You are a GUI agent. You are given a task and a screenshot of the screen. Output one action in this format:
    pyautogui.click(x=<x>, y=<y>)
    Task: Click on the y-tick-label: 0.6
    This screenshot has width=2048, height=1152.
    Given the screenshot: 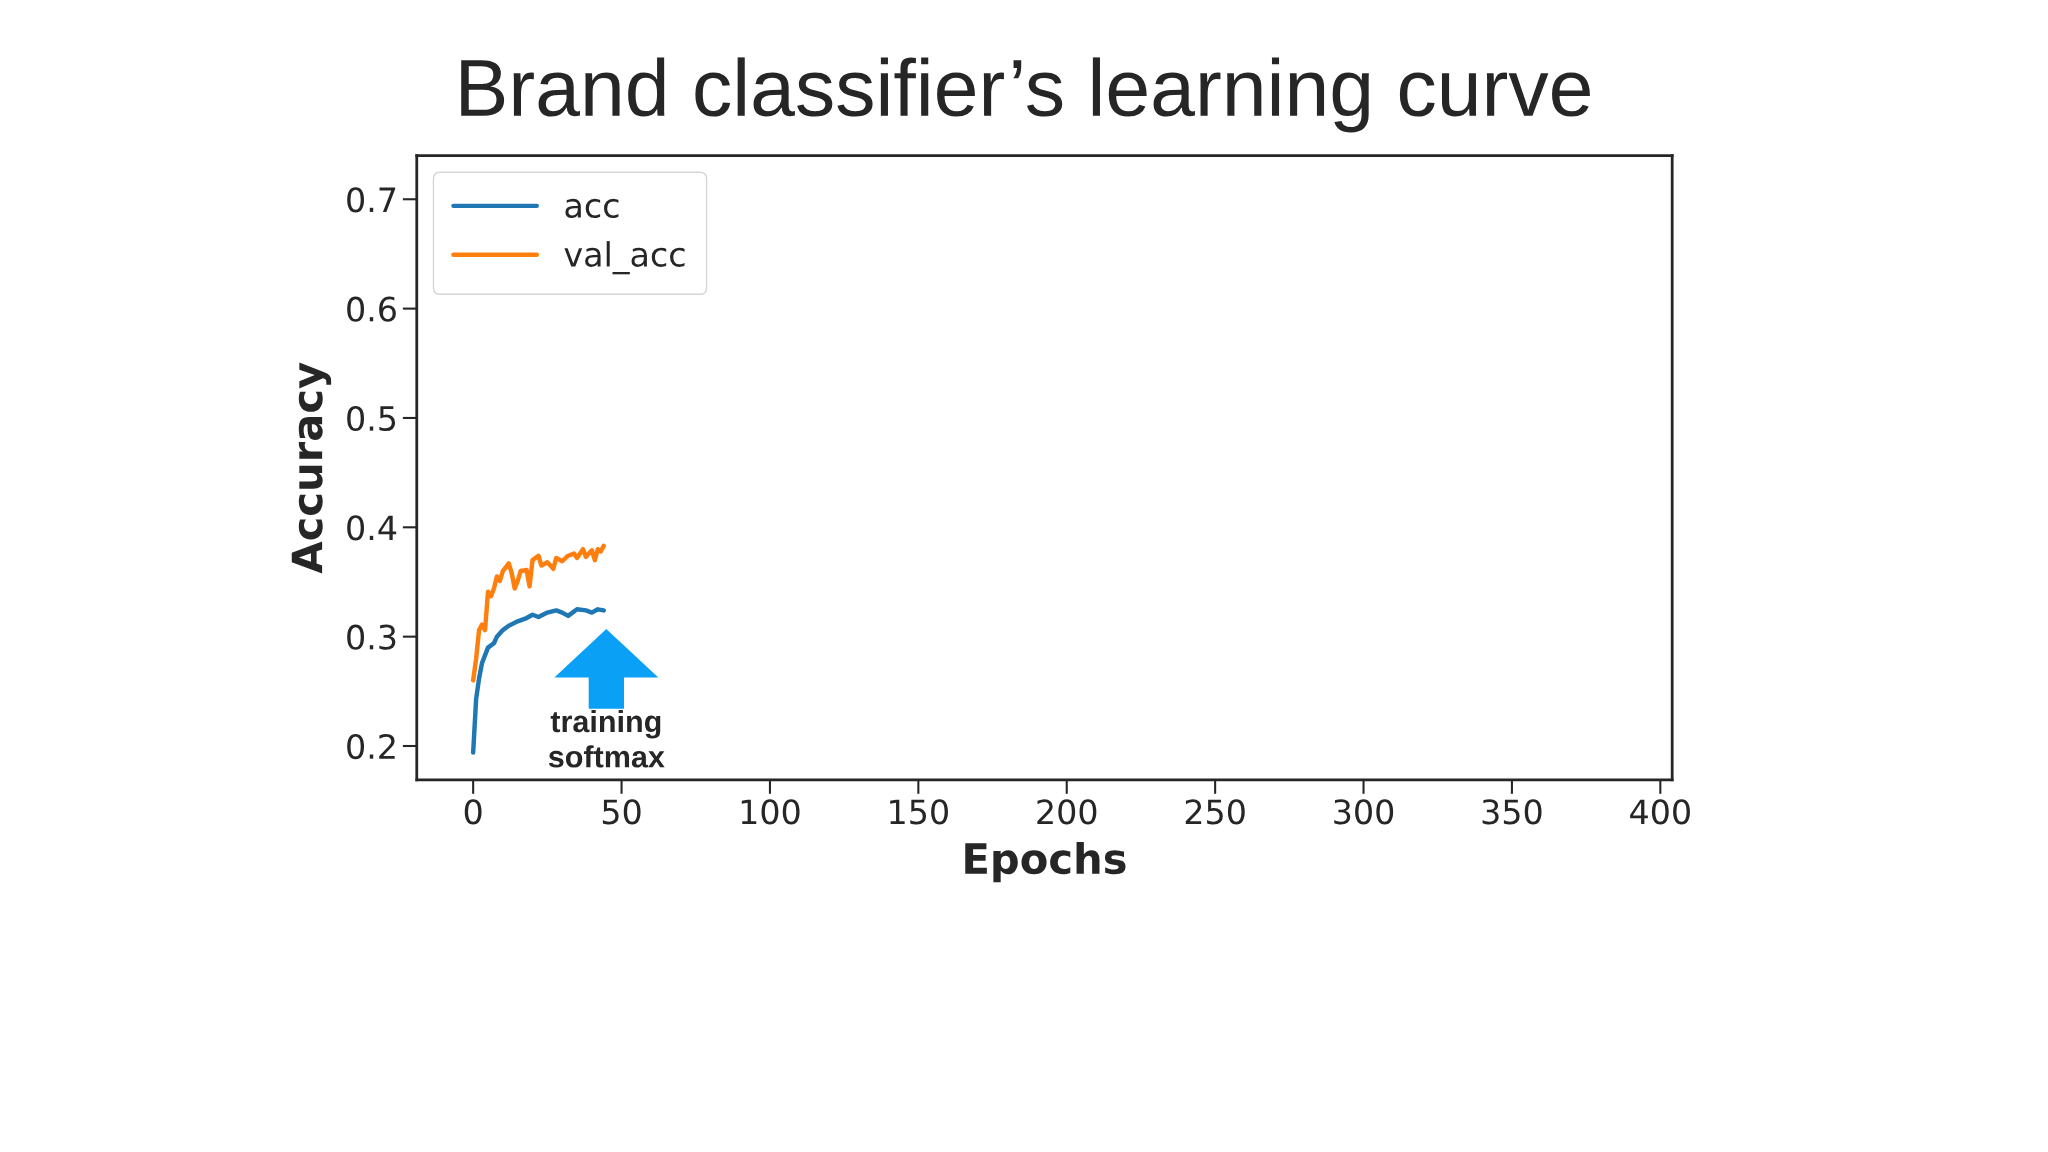 What is the action you would take?
    pyautogui.click(x=371, y=309)
    